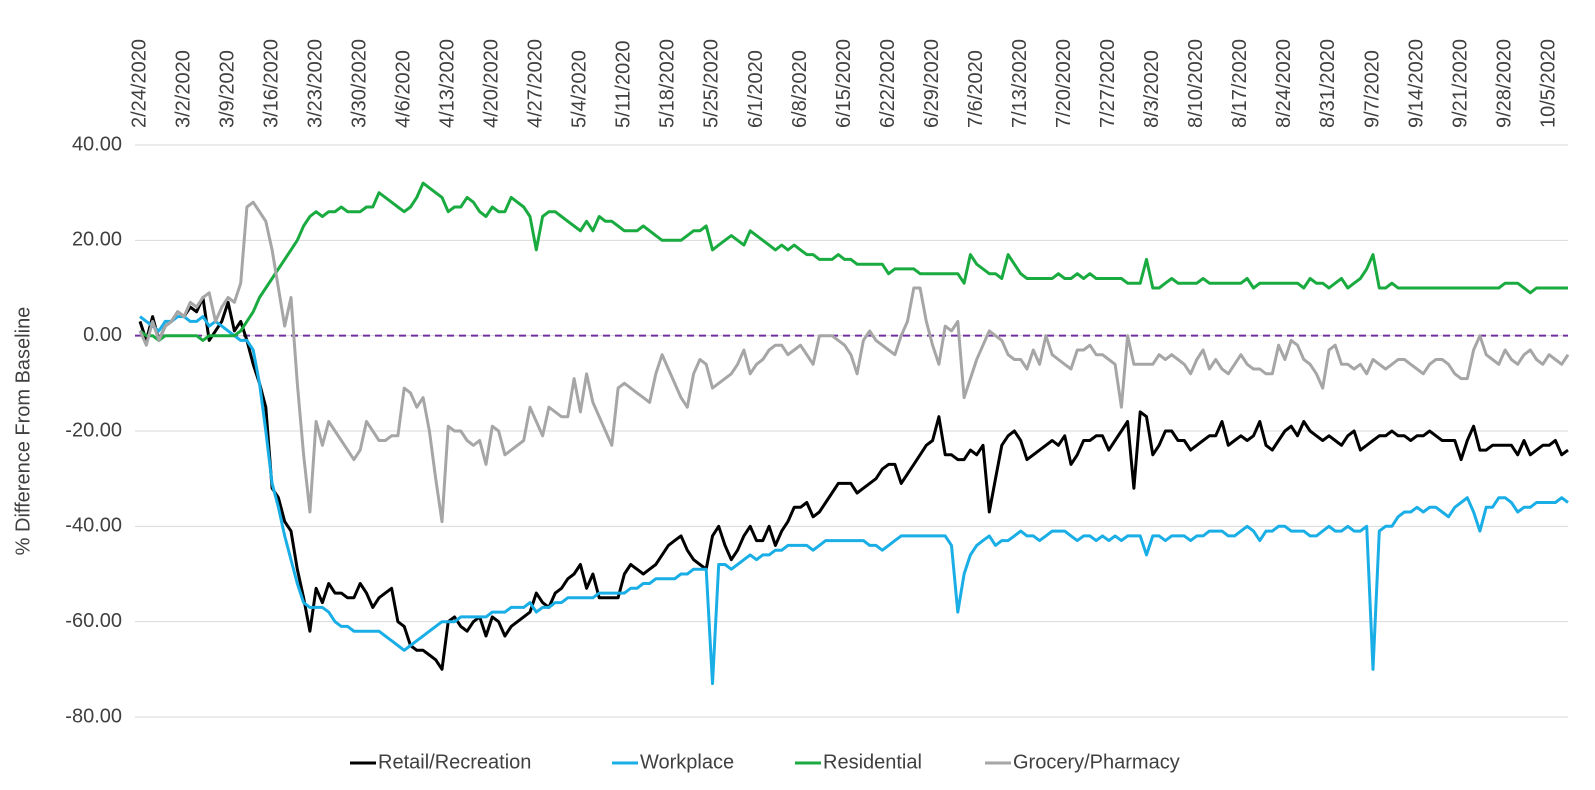 This screenshot has width=1595, height=790. I want to click on y-tick-label: 20.00, so click(97, 240).